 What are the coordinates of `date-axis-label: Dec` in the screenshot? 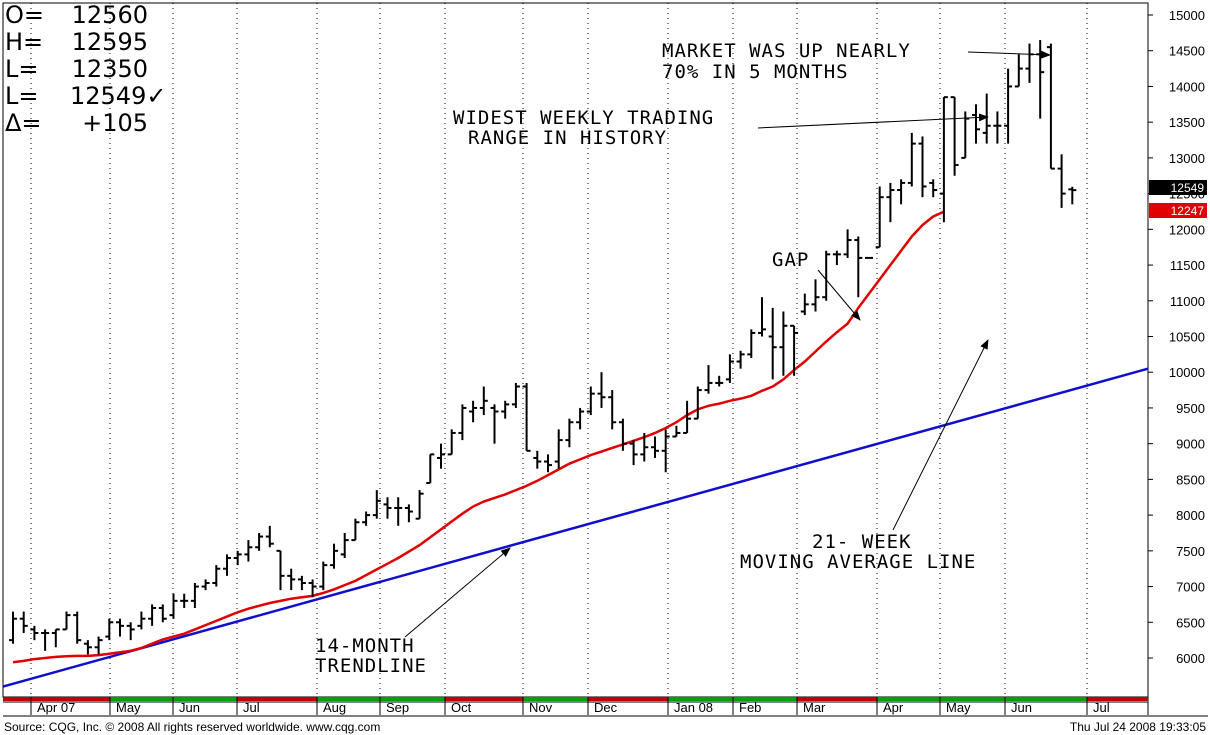 It's located at (606, 707).